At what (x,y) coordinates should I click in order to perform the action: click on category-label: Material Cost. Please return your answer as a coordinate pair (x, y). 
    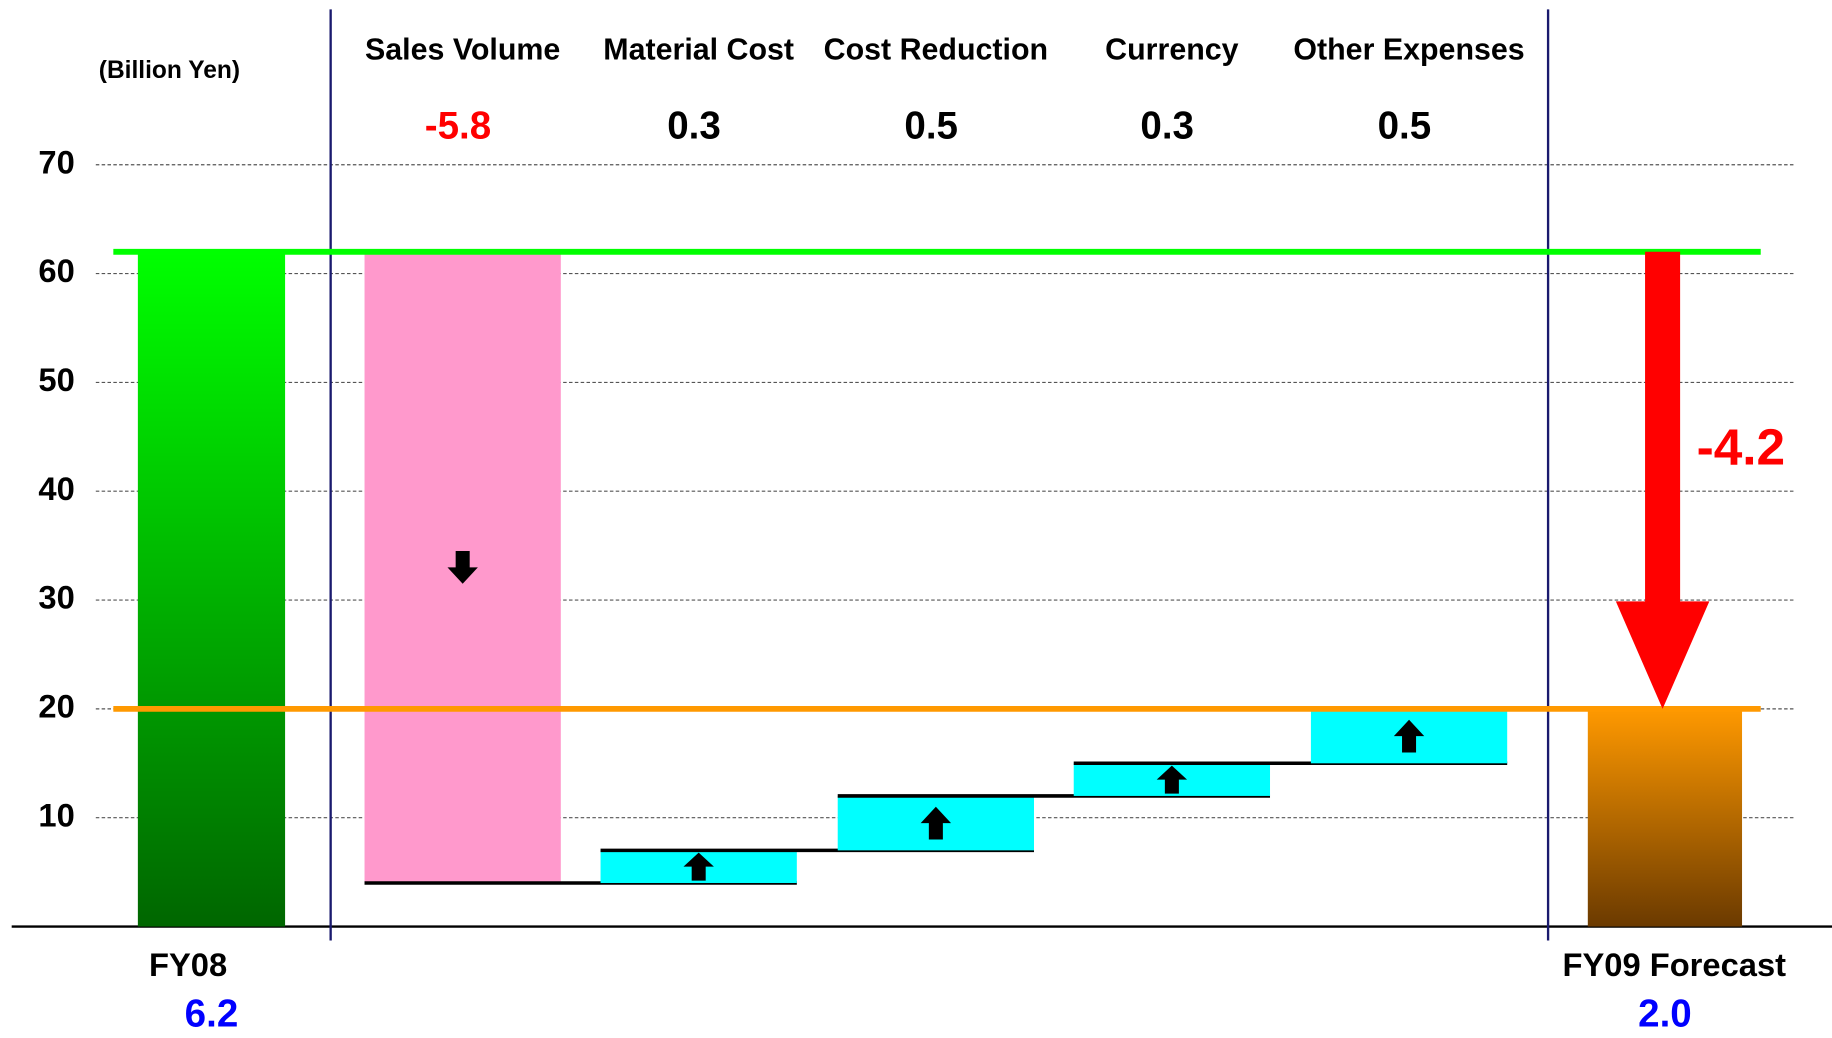
    Looking at the image, I should click on (699, 49).